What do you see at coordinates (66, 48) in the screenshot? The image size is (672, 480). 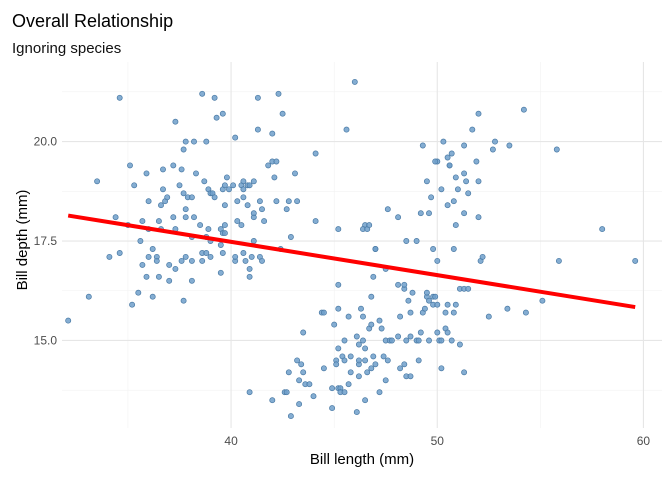 I see `chart-subtitle: Ignoring species` at bounding box center [66, 48].